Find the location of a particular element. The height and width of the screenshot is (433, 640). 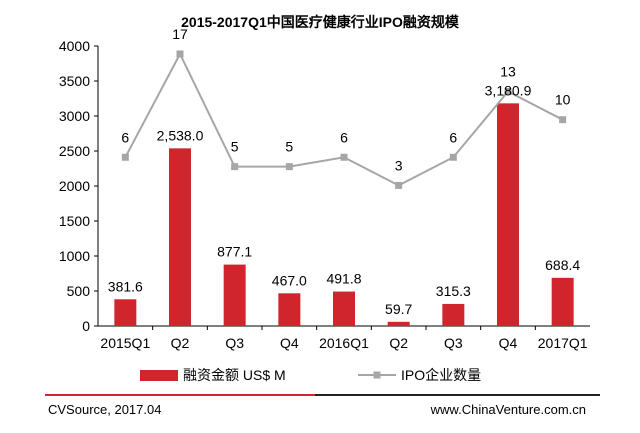

line-value-label: 3 is located at coordinates (399, 165).